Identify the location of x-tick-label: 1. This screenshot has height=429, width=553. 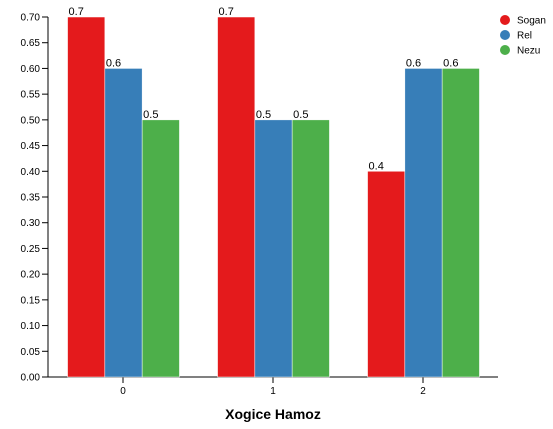
(273, 391).